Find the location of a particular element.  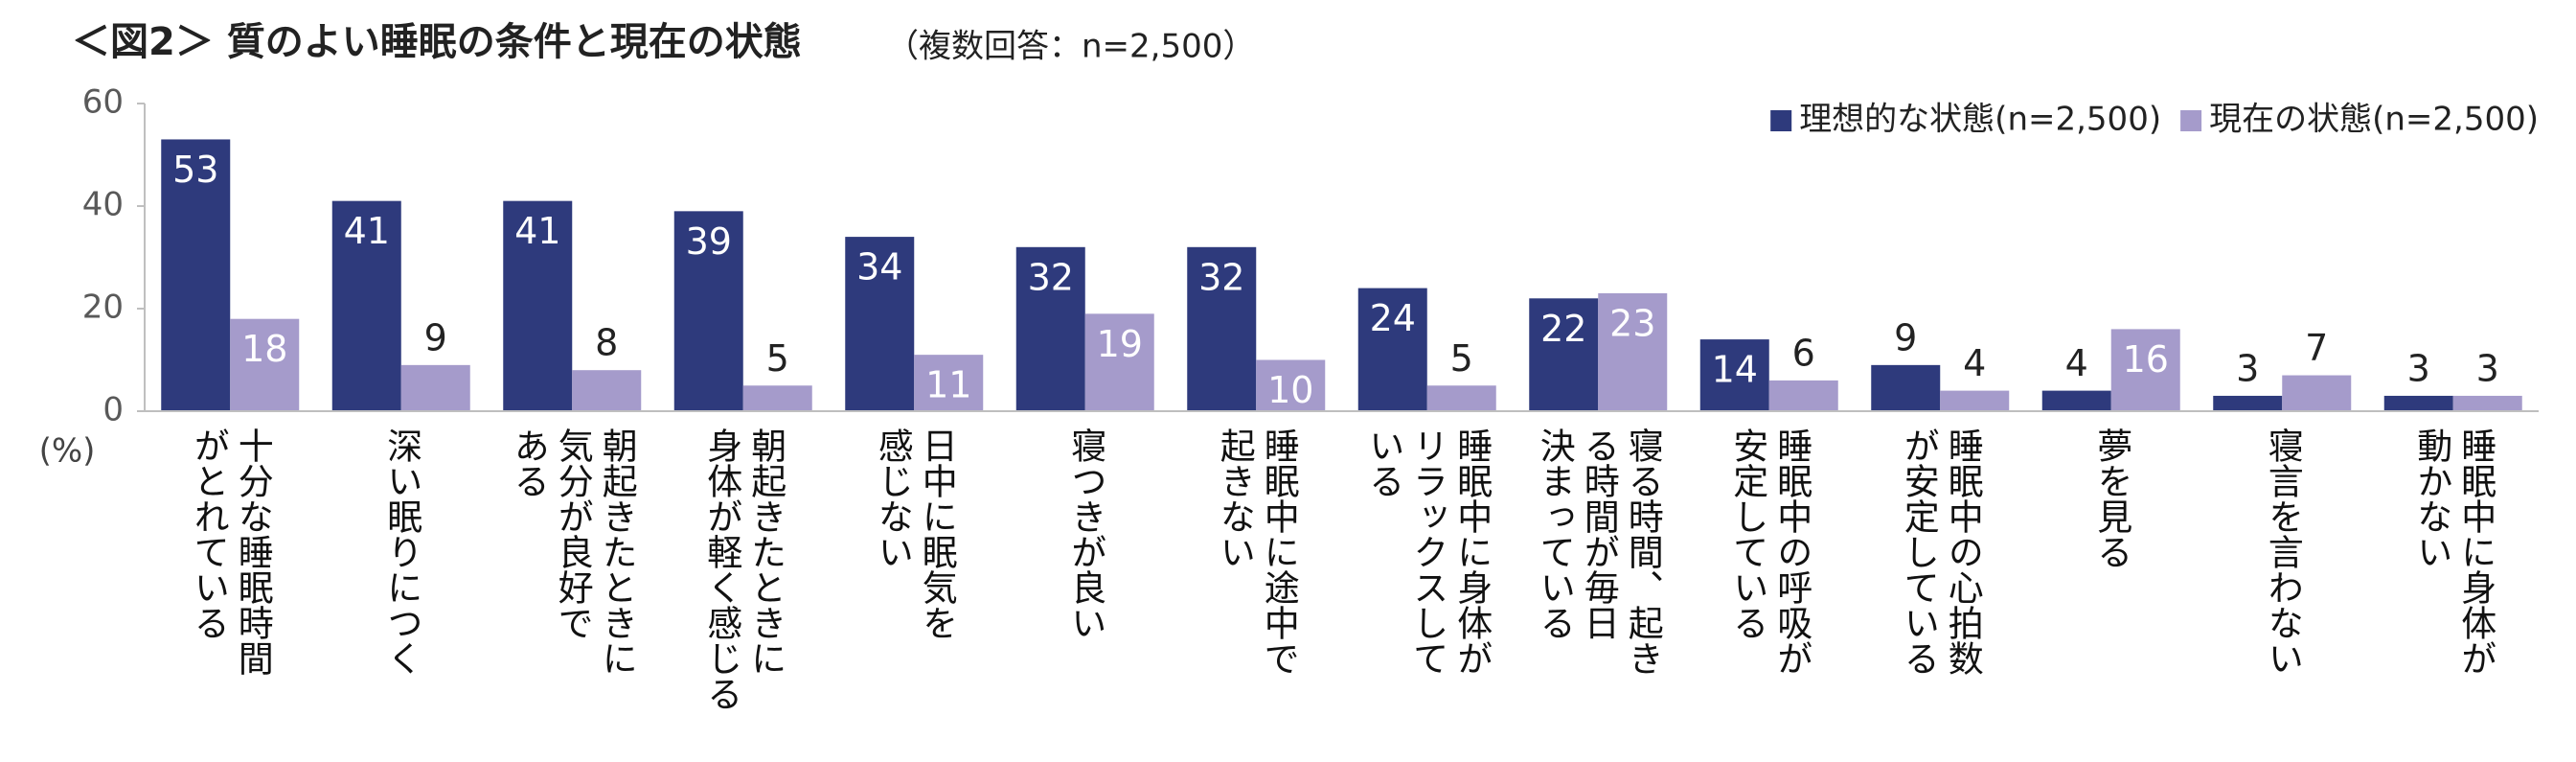

chart-subtitle: （複数回答：n=2,500） is located at coordinates (1070, 47).